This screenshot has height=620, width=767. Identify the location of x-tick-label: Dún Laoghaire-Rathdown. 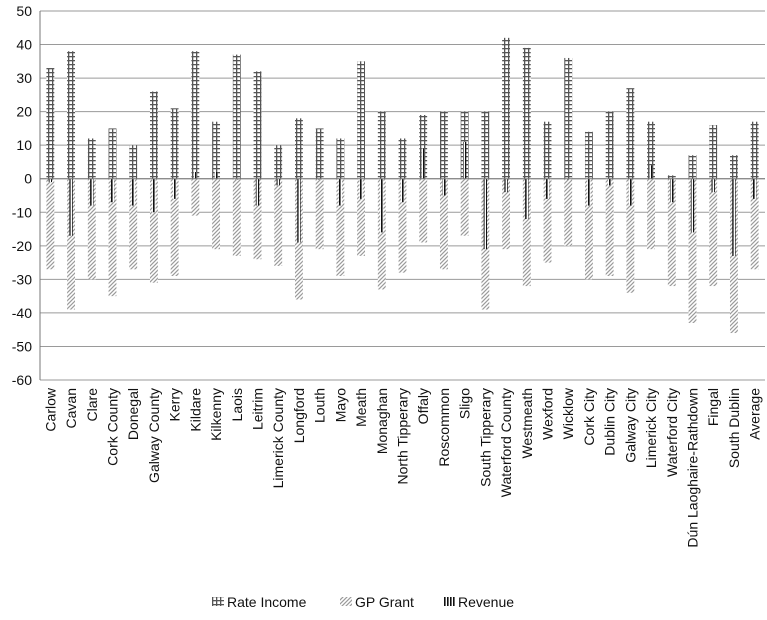
(693, 468).